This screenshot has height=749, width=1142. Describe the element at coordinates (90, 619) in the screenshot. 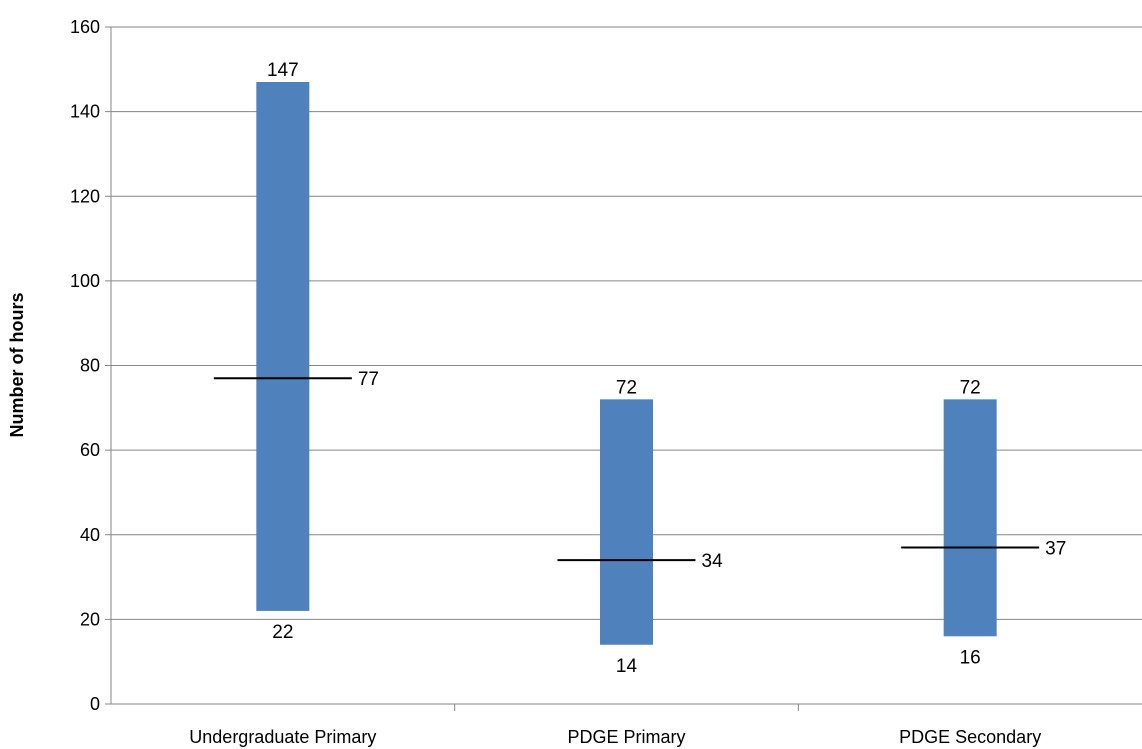

I see `y-tick-label: 20` at that location.